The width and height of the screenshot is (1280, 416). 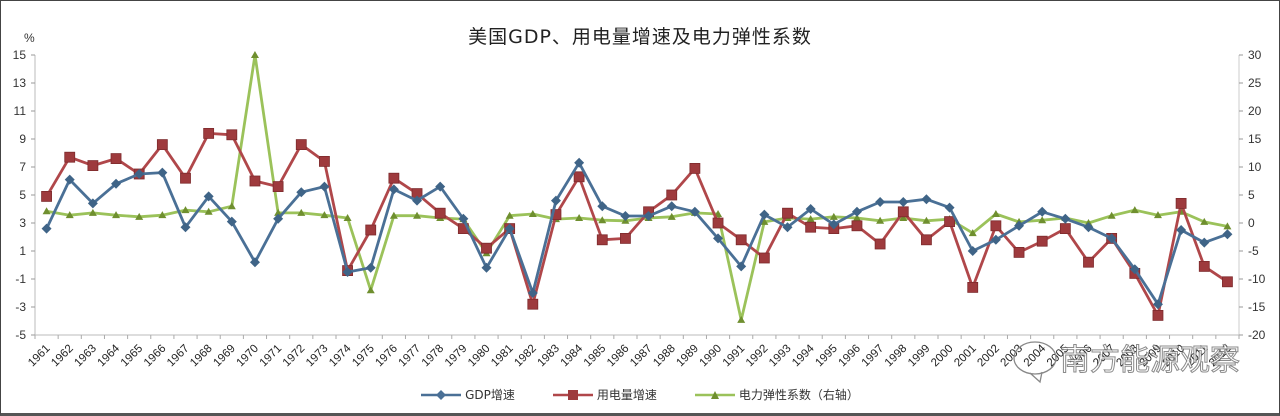 I want to click on x-tick-label: 1995, so click(x=826, y=356).